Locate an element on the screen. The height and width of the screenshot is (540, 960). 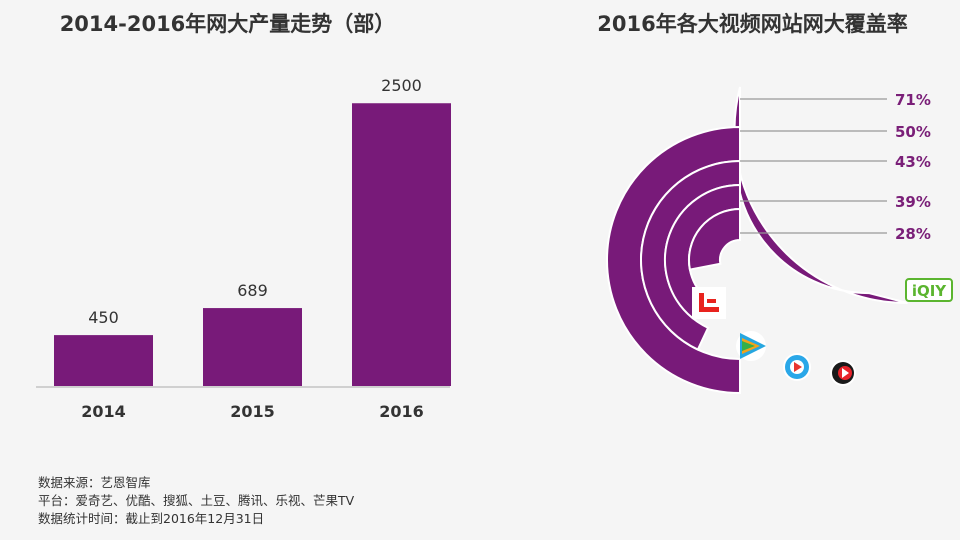
iqiyi-logo-frame is located at coordinates (929, 290).